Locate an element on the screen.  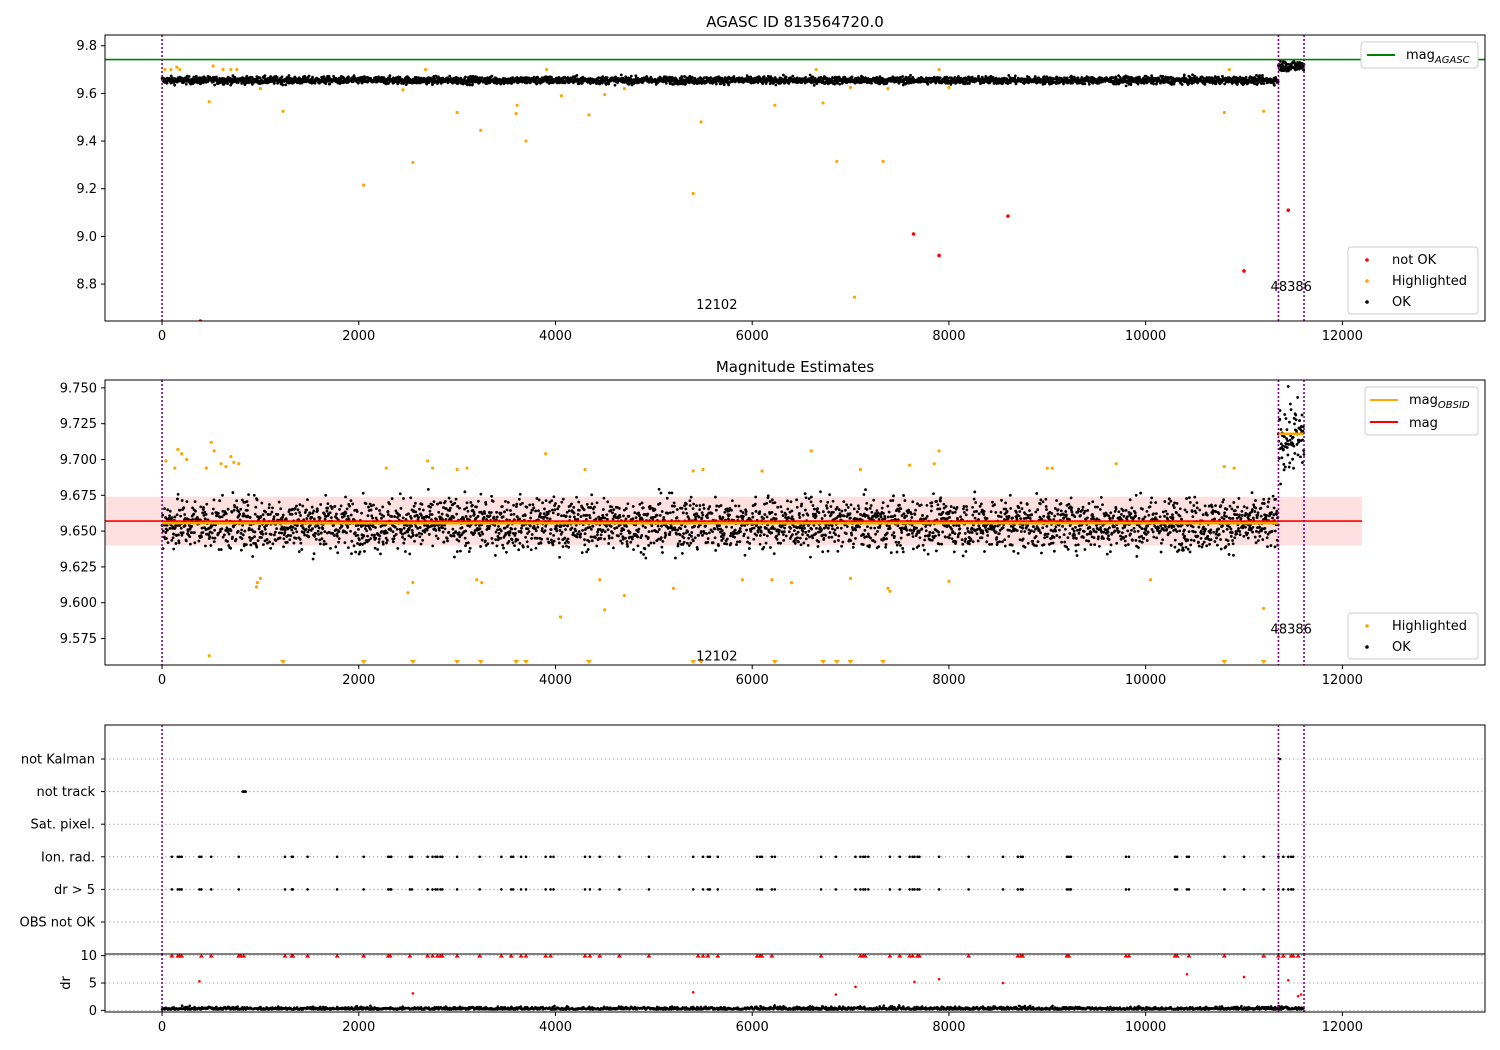
x-tick-label: 4000 is located at coordinates (555, 336).